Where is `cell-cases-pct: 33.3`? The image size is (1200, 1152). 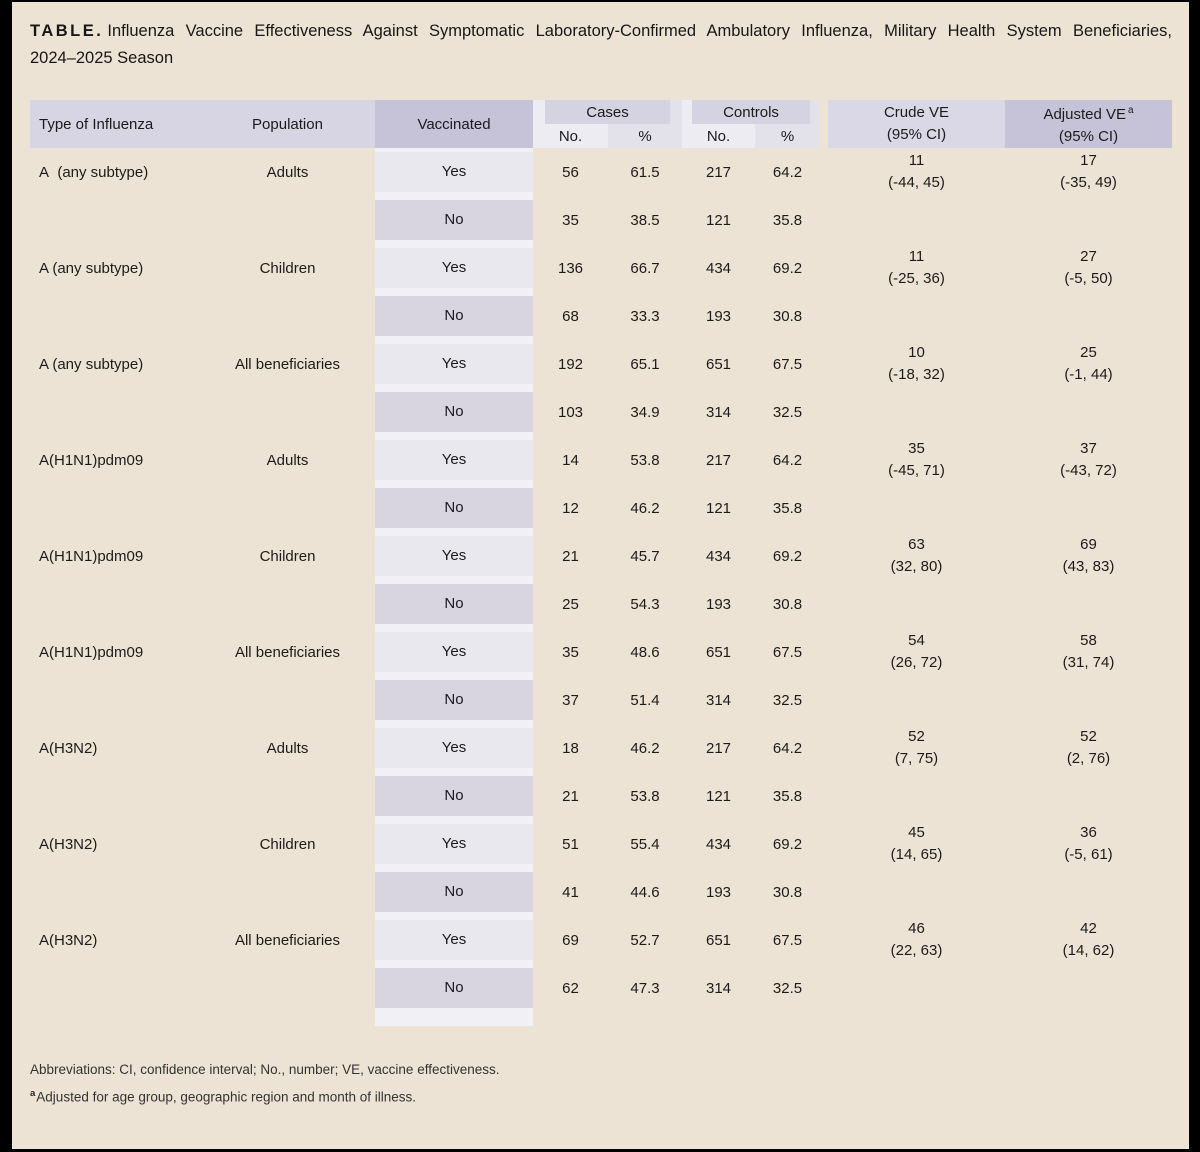 cell-cases-pct: 33.3 is located at coordinates (645, 316).